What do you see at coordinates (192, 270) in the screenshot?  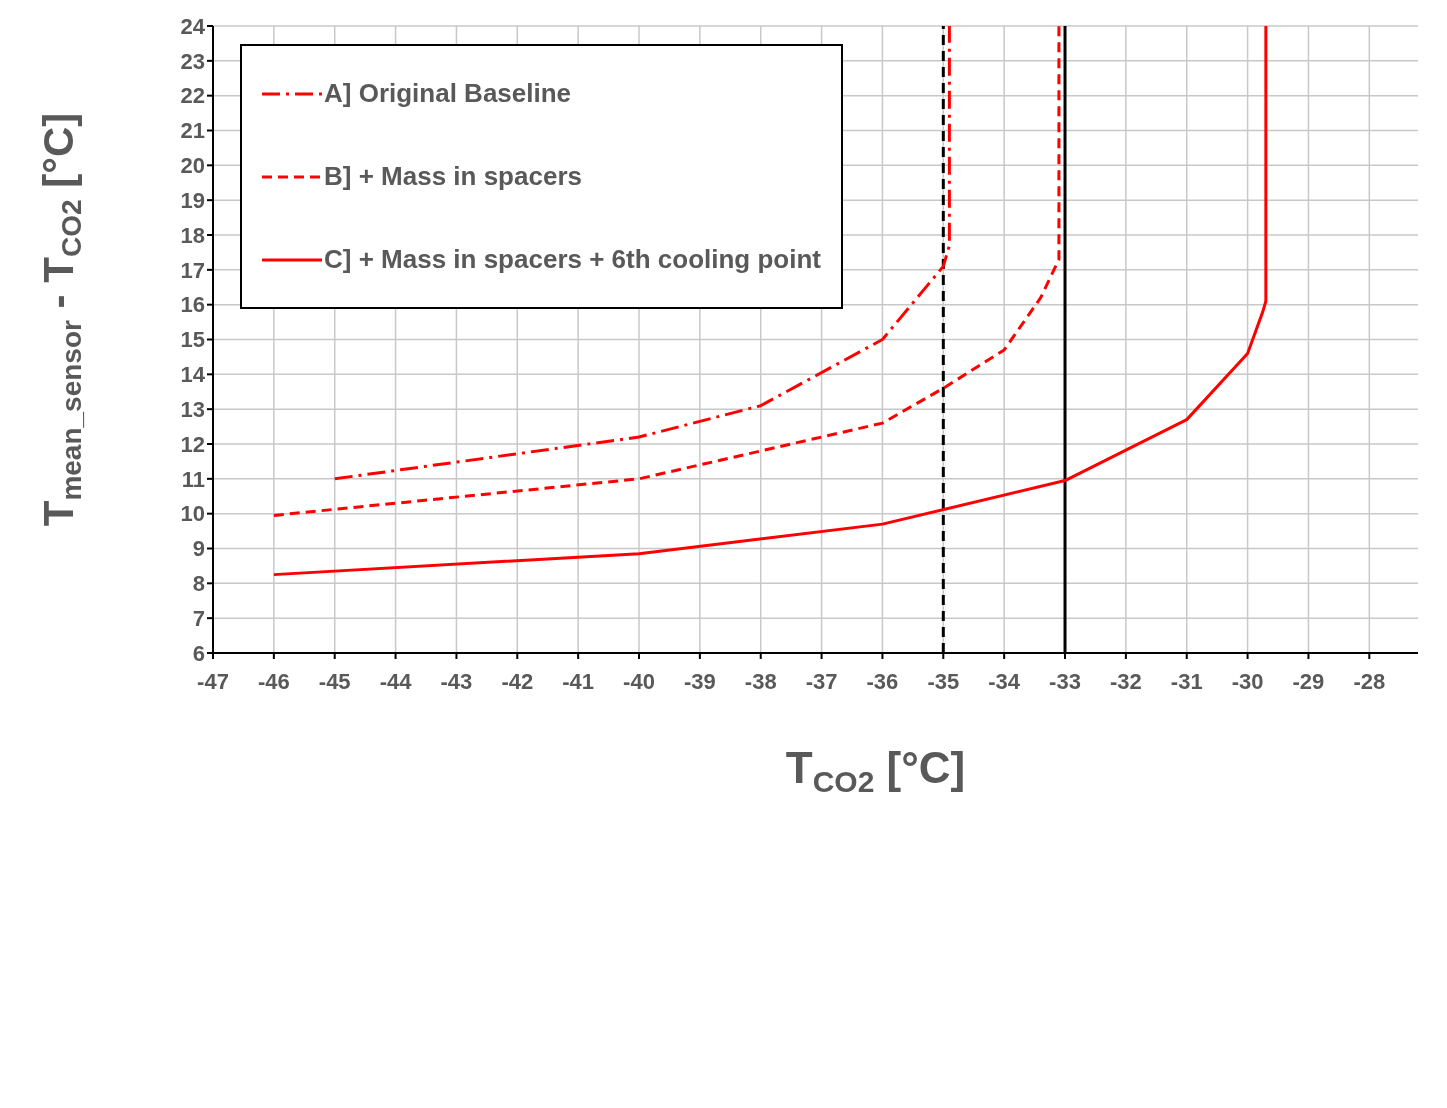 I see `y-tick-label: 17` at bounding box center [192, 270].